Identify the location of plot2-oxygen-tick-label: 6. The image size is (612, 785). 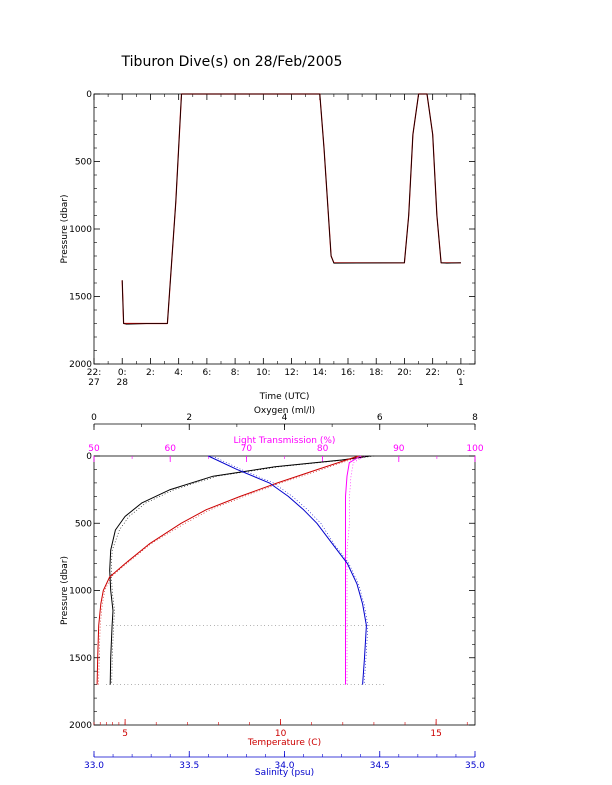
(380, 418).